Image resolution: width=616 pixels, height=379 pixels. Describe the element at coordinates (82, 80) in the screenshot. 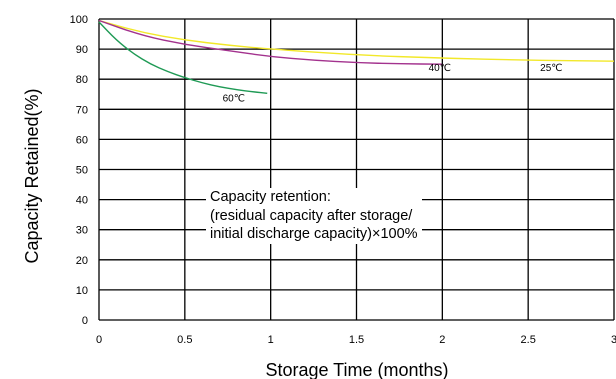

I see `y-tick-label: 80` at that location.